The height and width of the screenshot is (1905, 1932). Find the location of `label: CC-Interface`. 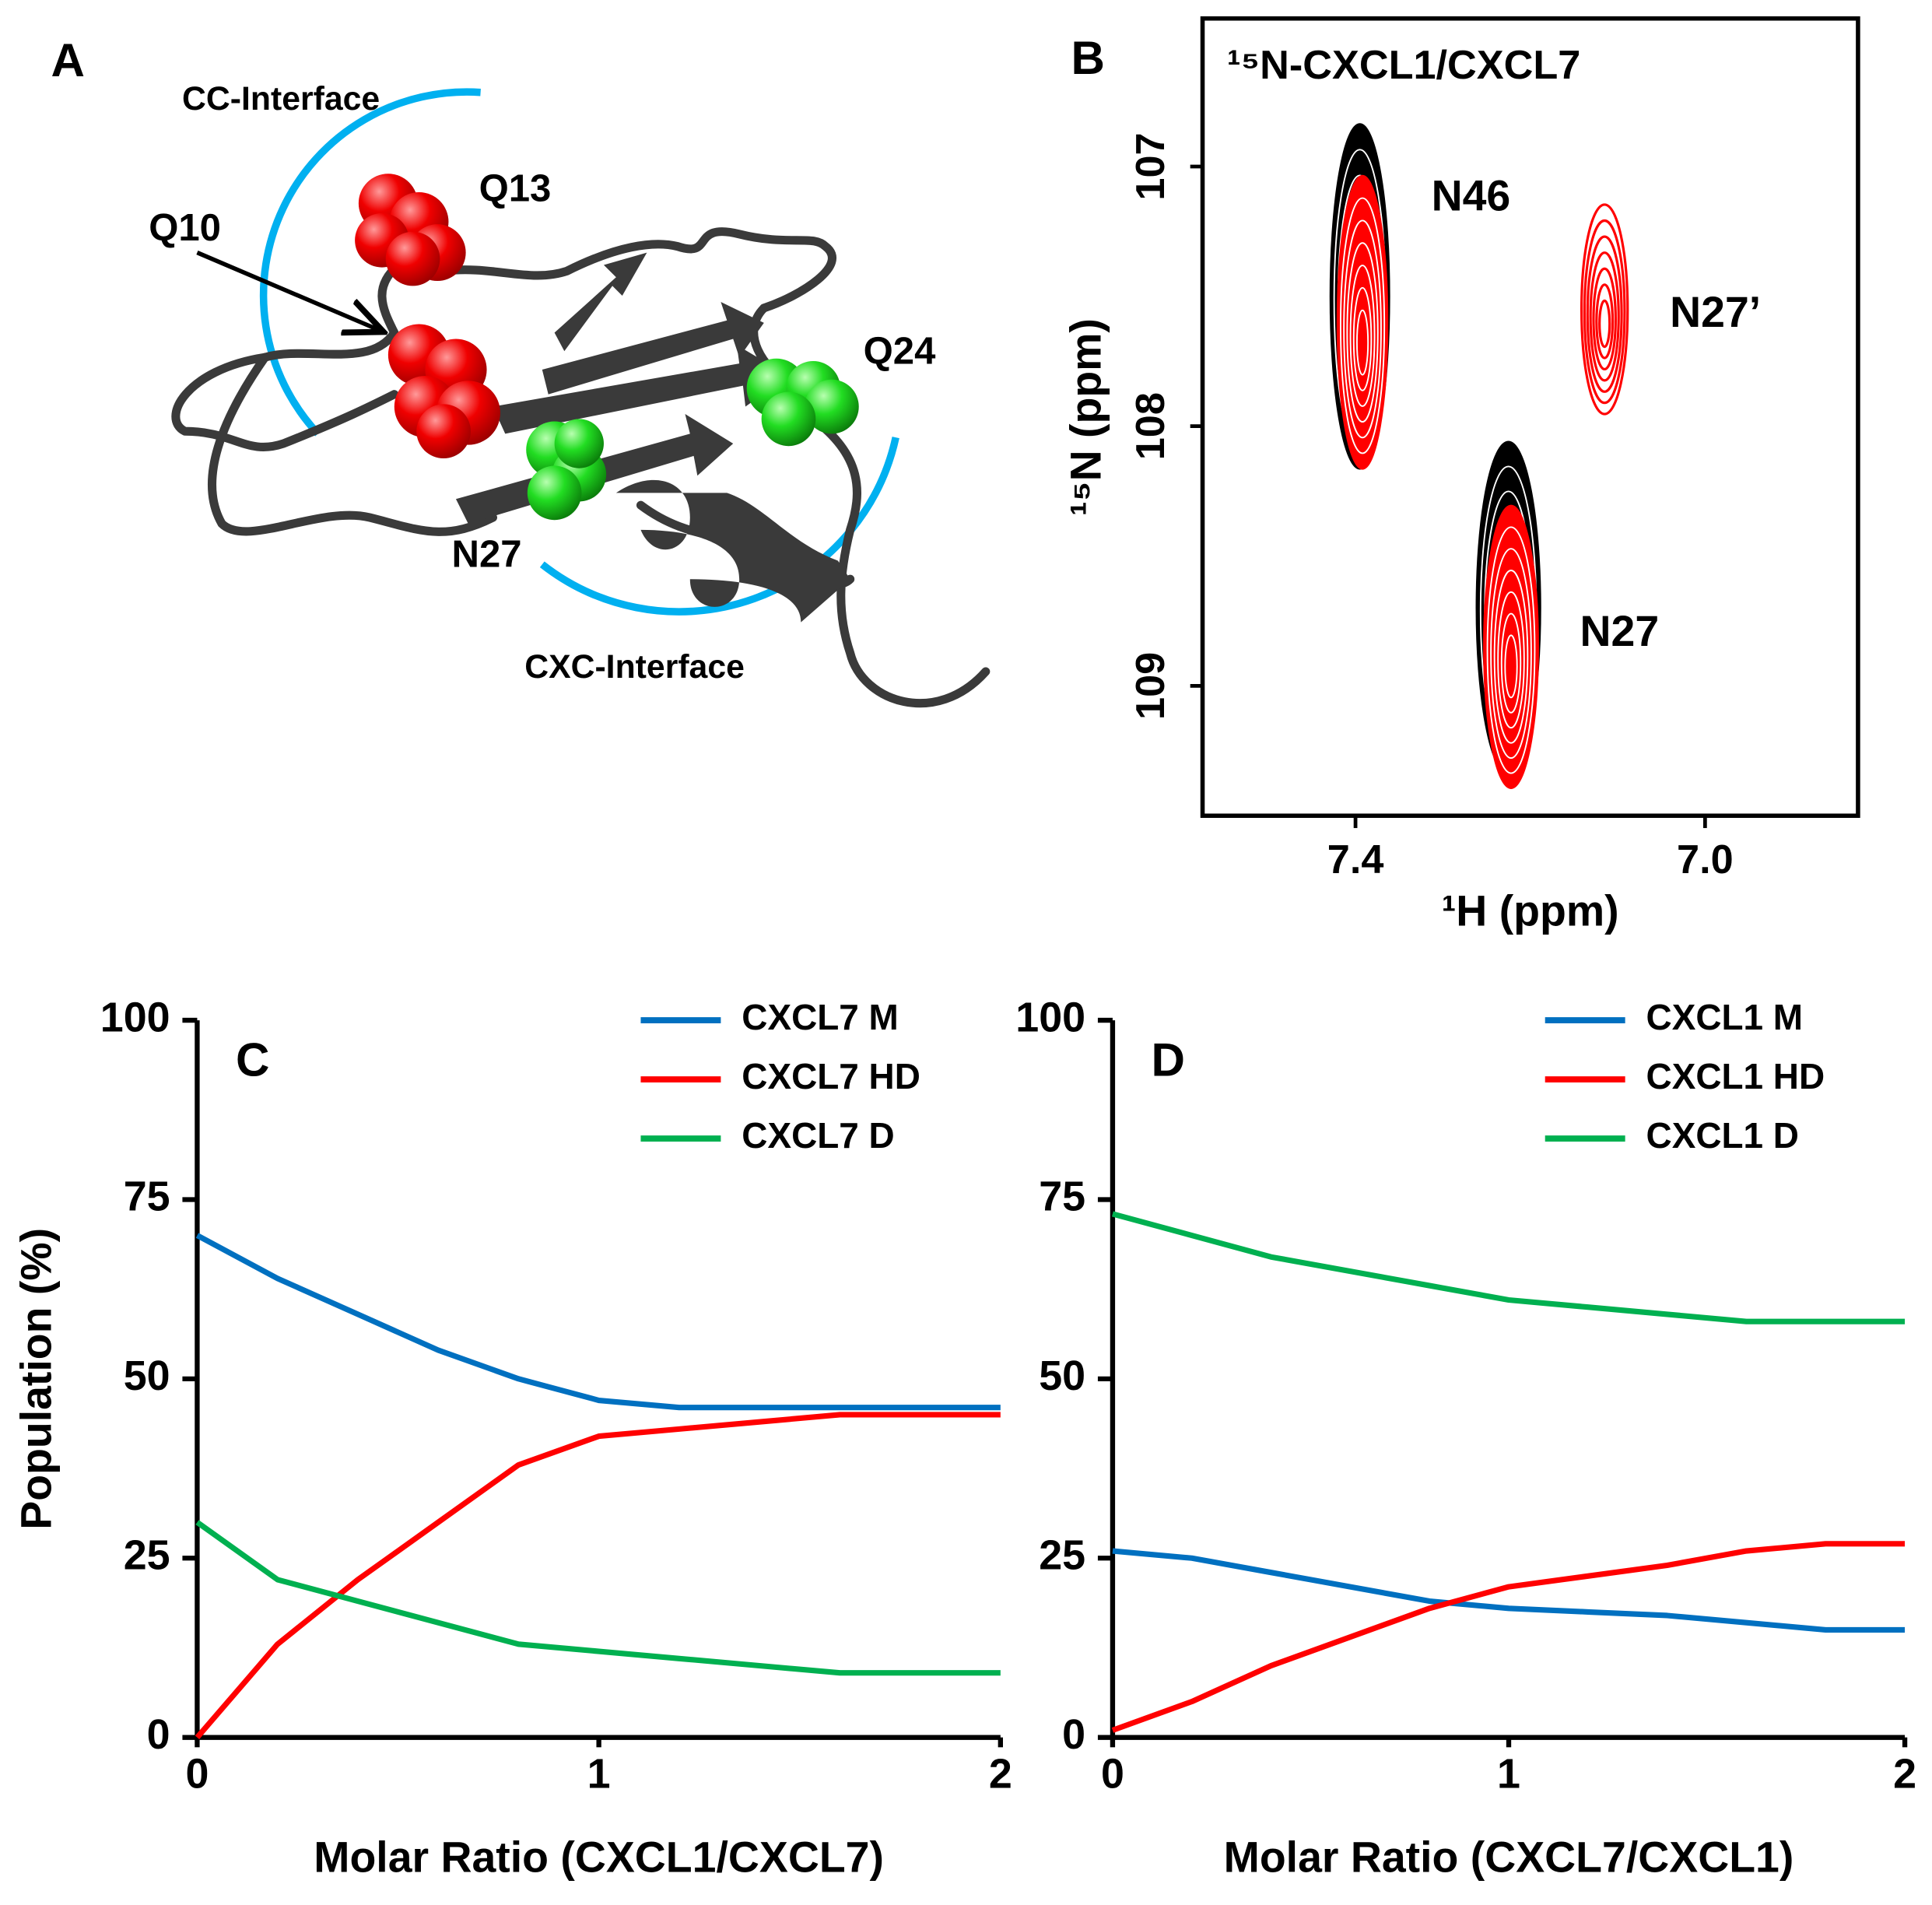

label: CC-Interface is located at coordinates (281, 99).